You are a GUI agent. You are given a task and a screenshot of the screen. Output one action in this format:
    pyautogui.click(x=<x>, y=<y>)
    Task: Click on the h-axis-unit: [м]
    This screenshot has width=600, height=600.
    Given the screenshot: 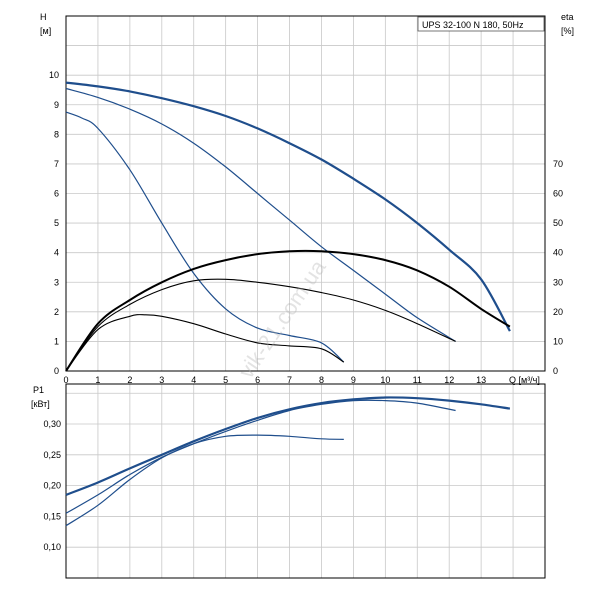 What is the action you would take?
    pyautogui.click(x=45, y=31)
    